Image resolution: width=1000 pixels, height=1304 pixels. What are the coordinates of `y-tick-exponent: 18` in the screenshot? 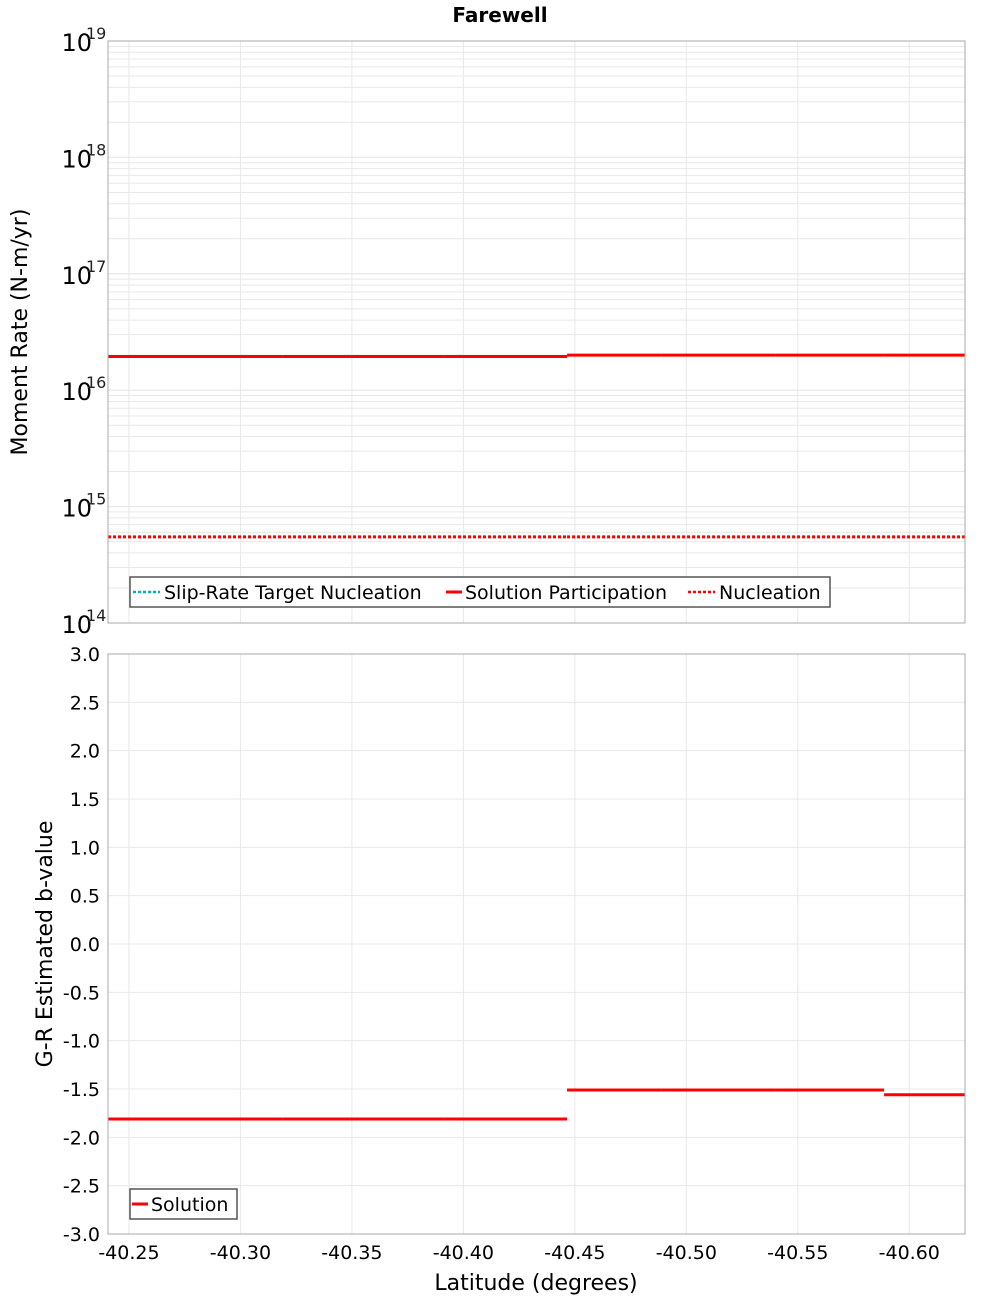 It's located at (96, 149).